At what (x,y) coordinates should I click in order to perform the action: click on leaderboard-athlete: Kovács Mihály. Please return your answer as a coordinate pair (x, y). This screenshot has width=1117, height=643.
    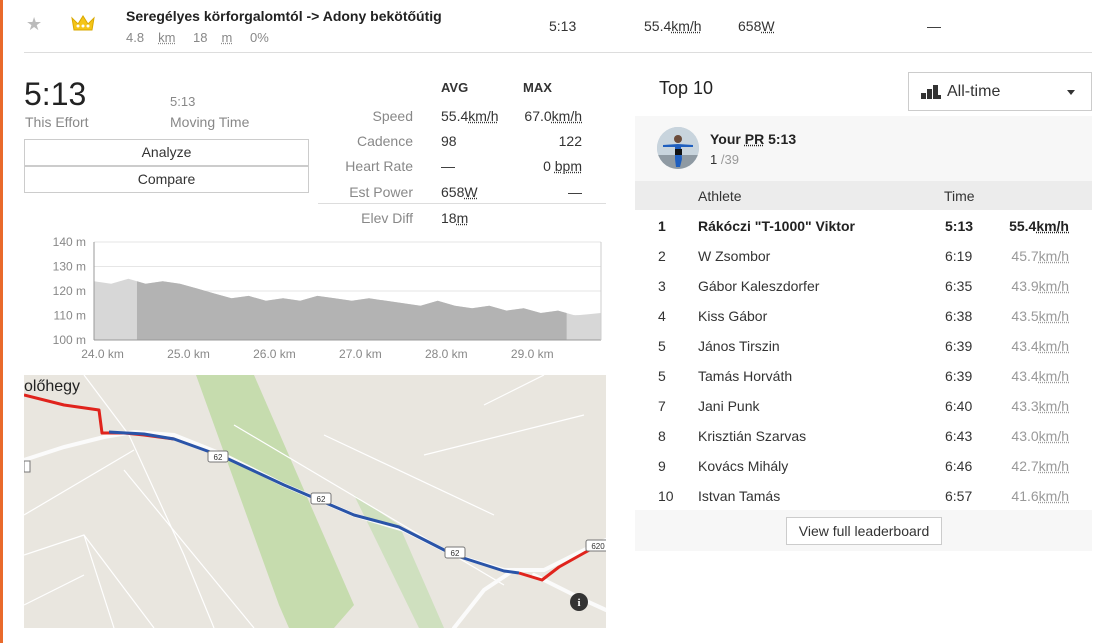
    Looking at the image, I should click on (743, 466).